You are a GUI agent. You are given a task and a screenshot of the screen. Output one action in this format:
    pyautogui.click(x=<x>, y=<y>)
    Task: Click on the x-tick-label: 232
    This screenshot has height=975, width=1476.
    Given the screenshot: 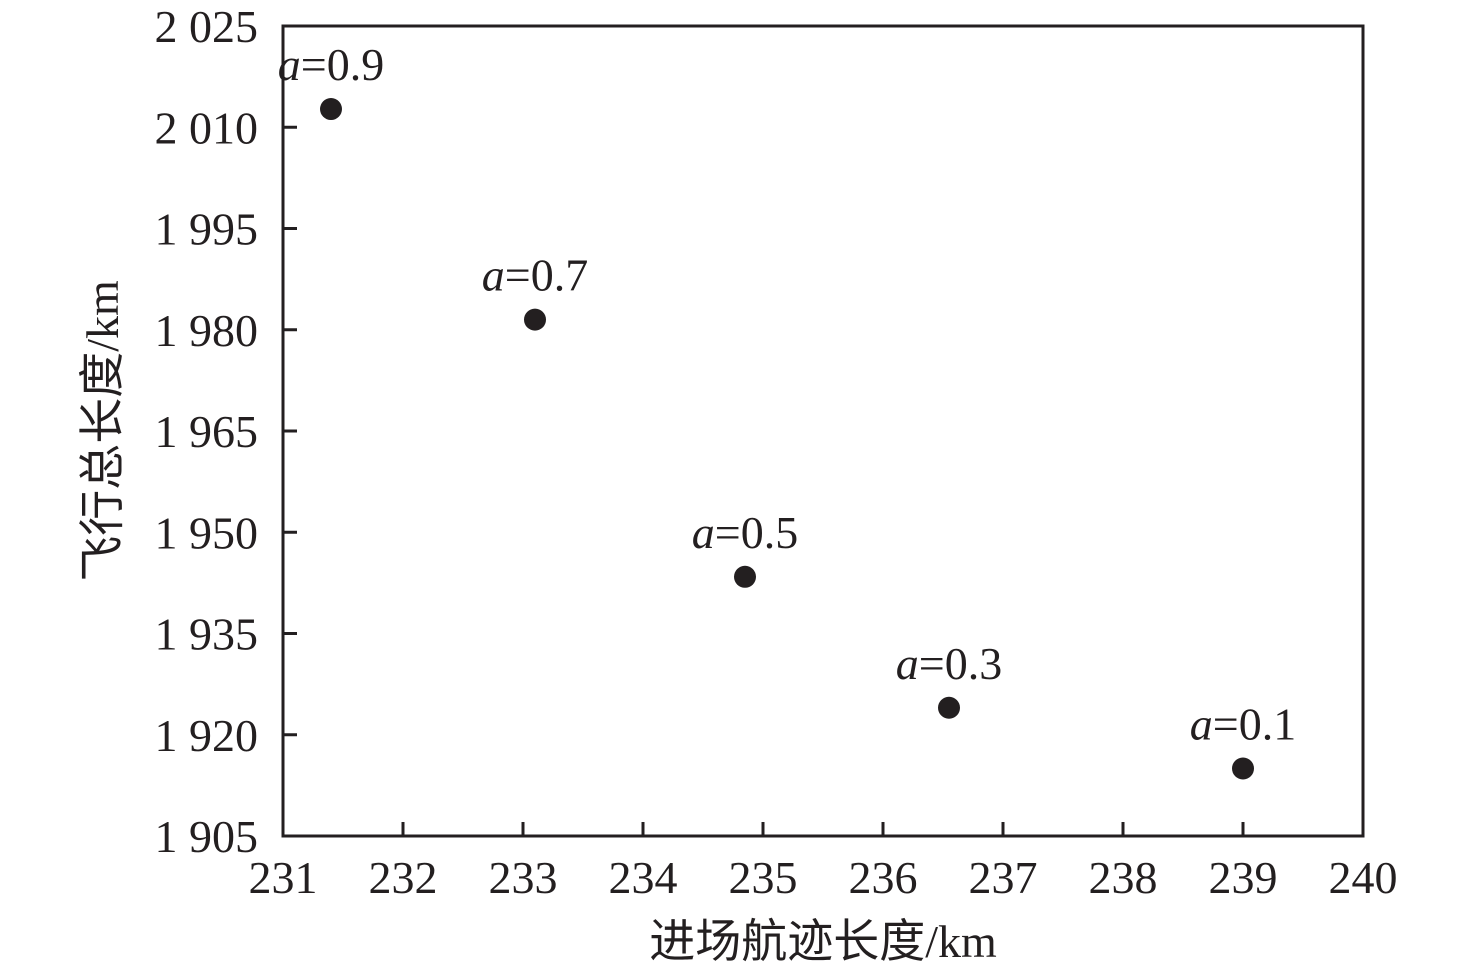 What is the action you would take?
    pyautogui.click(x=403, y=877)
    